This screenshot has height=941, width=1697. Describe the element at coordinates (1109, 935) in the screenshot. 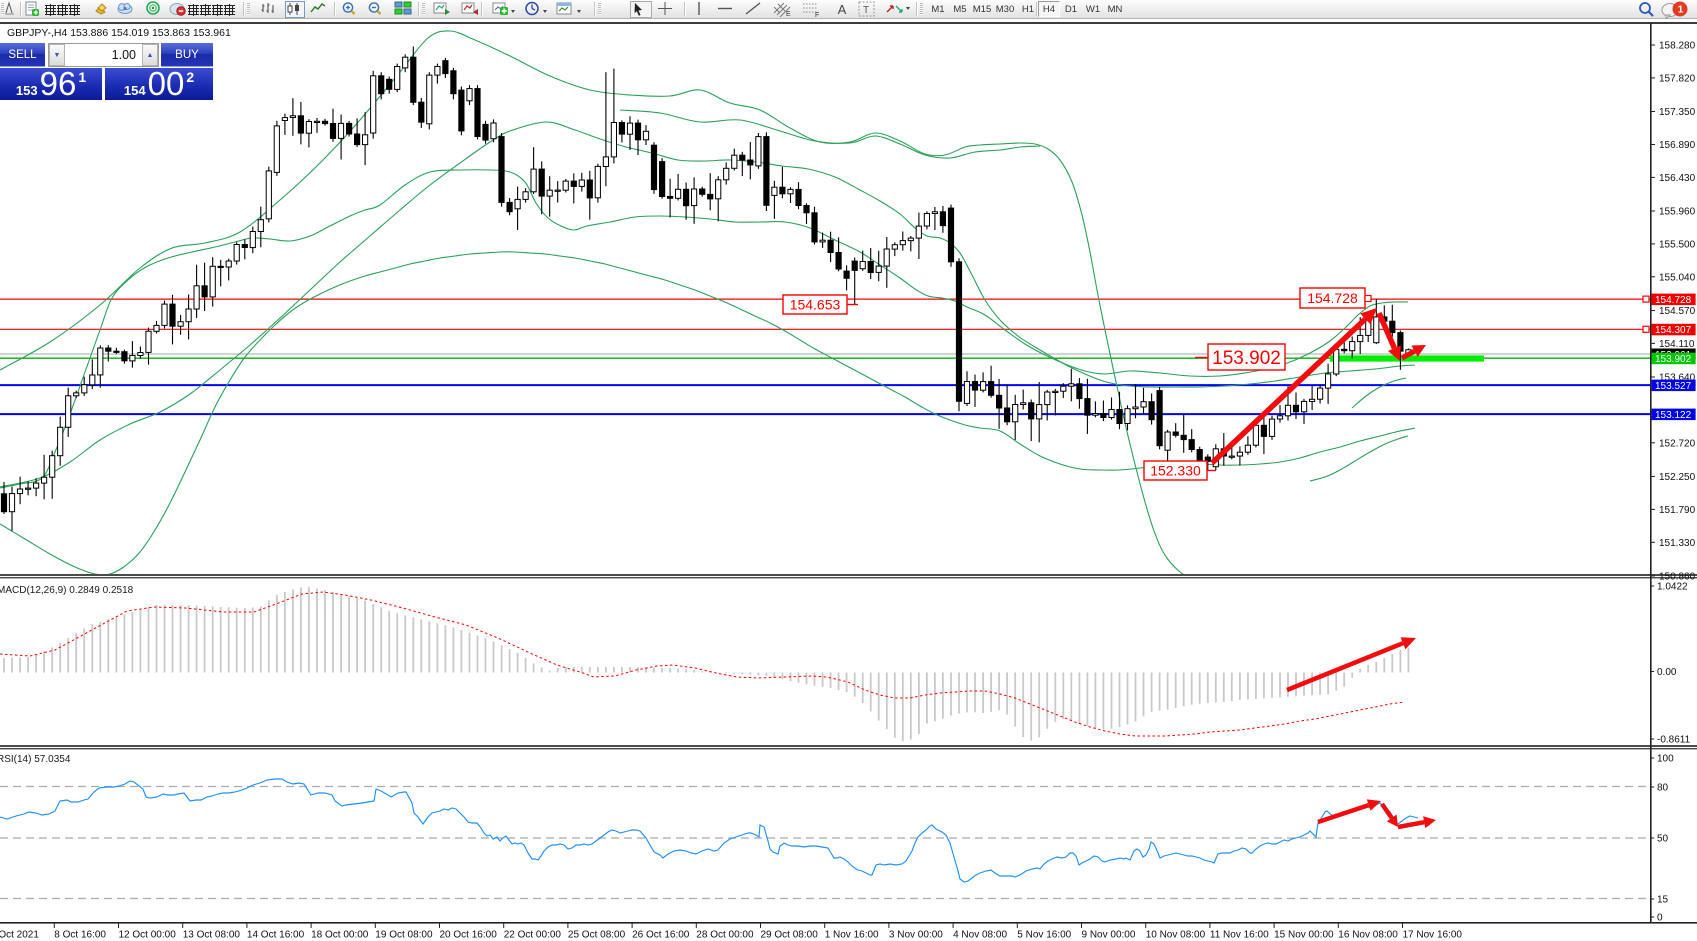

I see `svg-text: 9 Nov 00:00` at that location.